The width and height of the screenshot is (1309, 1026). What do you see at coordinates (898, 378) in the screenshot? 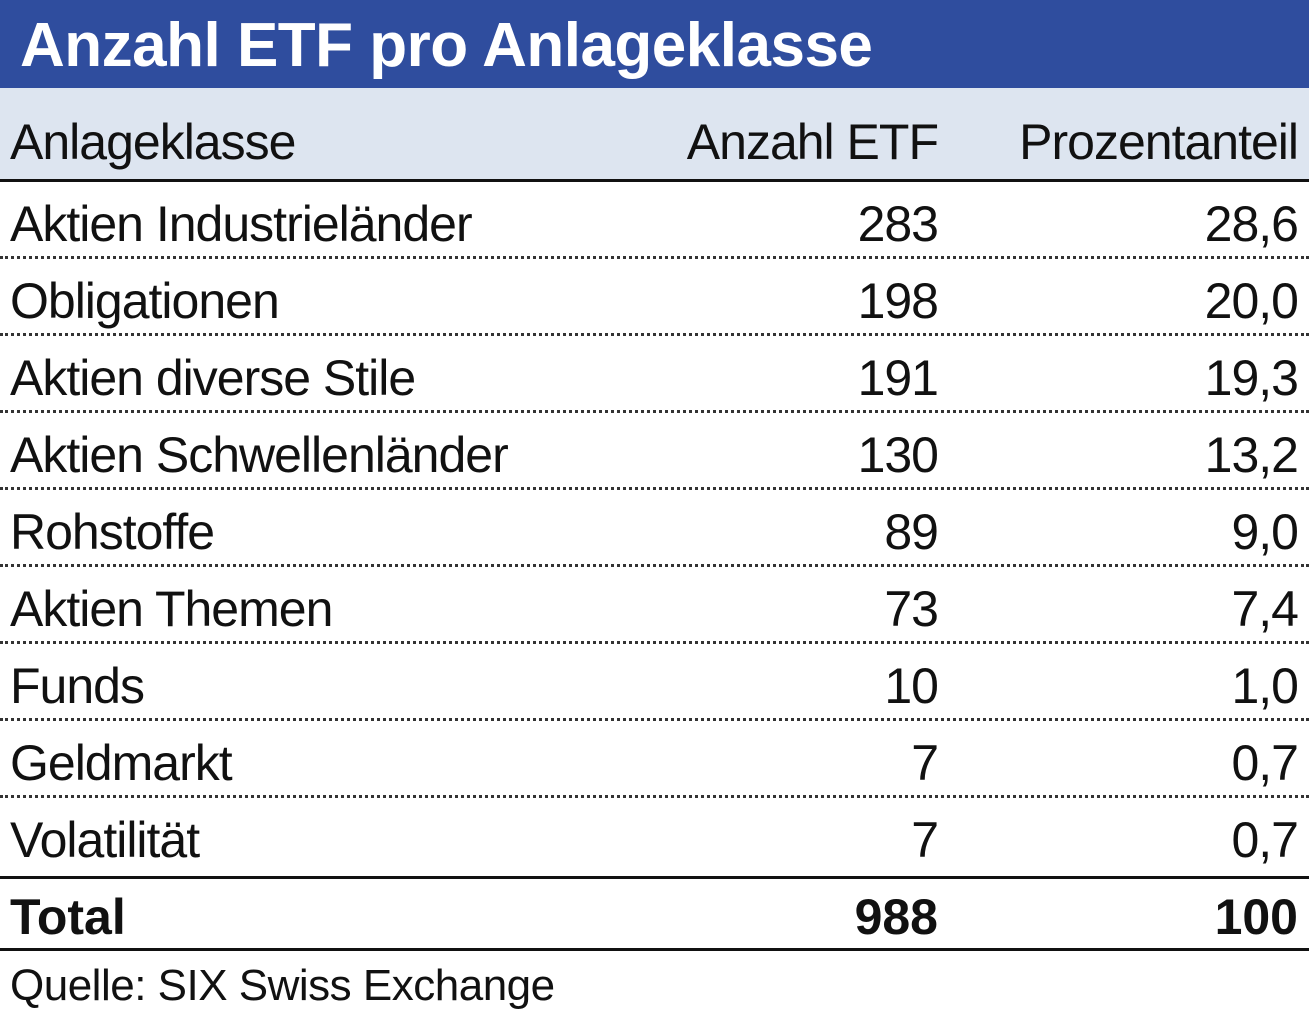
I see `row-anzahl-etf: 191` at bounding box center [898, 378].